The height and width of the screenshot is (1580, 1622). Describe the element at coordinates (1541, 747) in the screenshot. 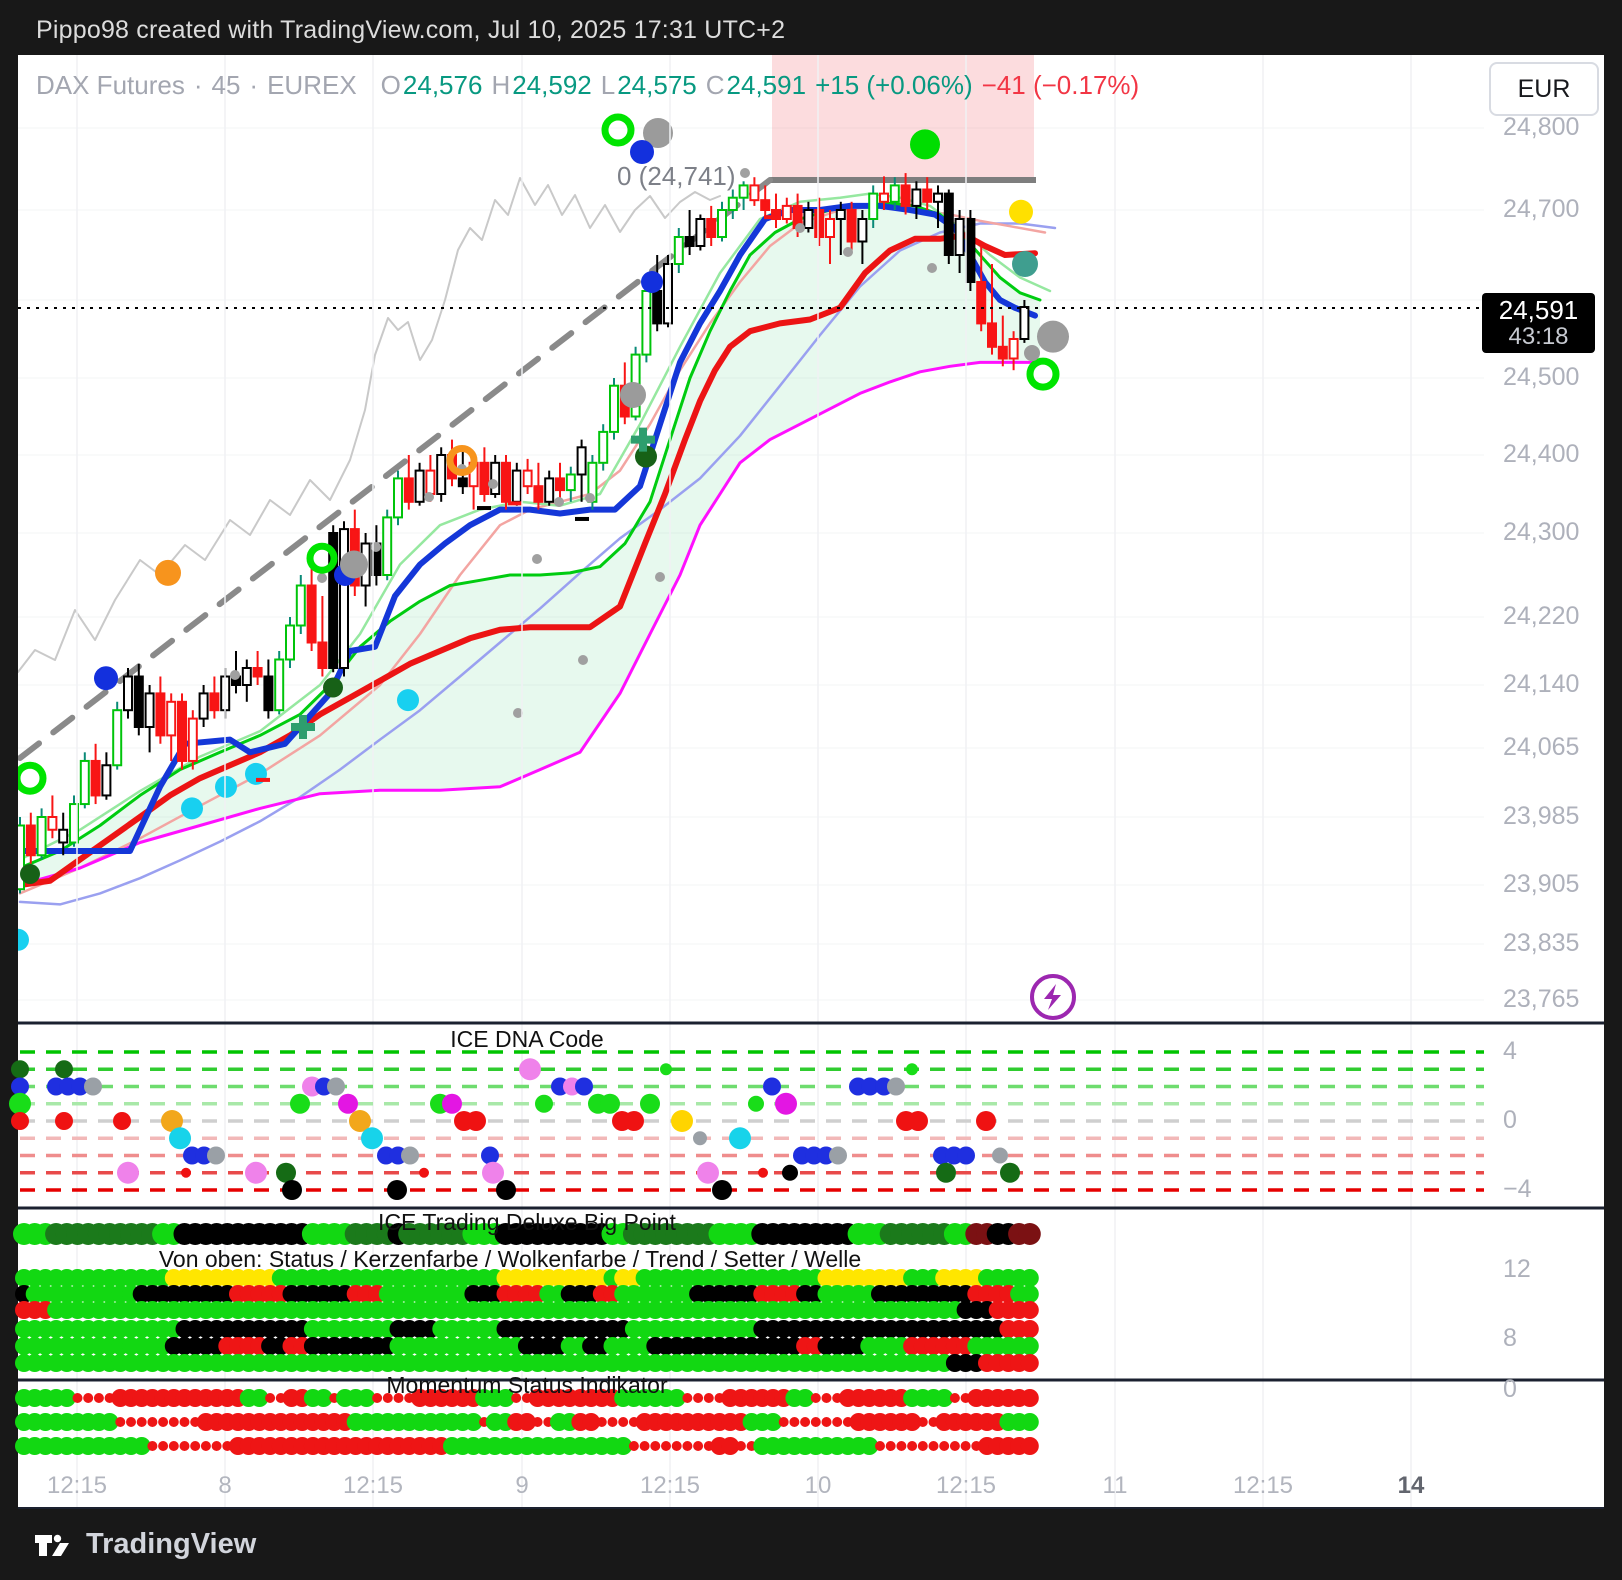

I see `price-tick-label: 24,065` at that location.